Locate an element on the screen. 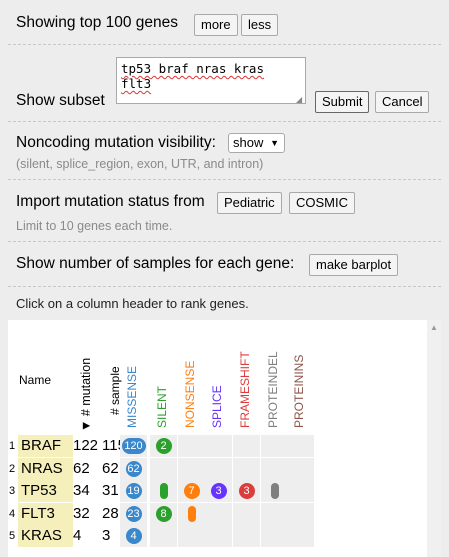 This screenshot has width=449, height=557. textarea-line-1: tp53 braf nras kras is located at coordinates (192, 68).